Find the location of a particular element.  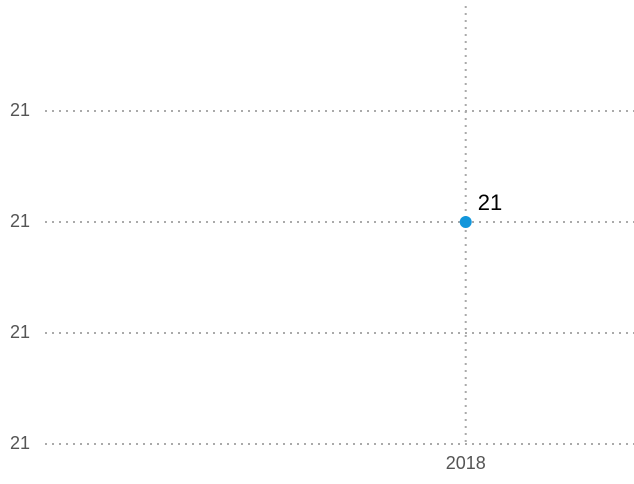

data-label: 21 is located at coordinates (490, 202).